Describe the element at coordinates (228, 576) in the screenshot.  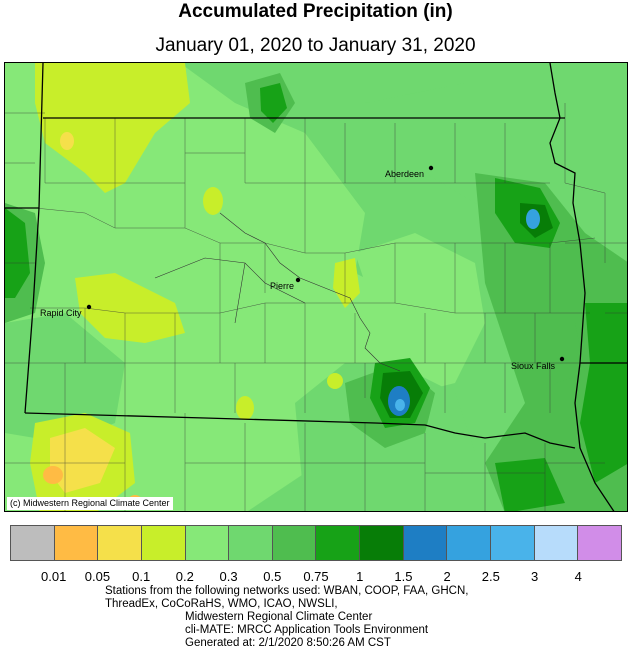
I see `legend-label: 0.3` at that location.